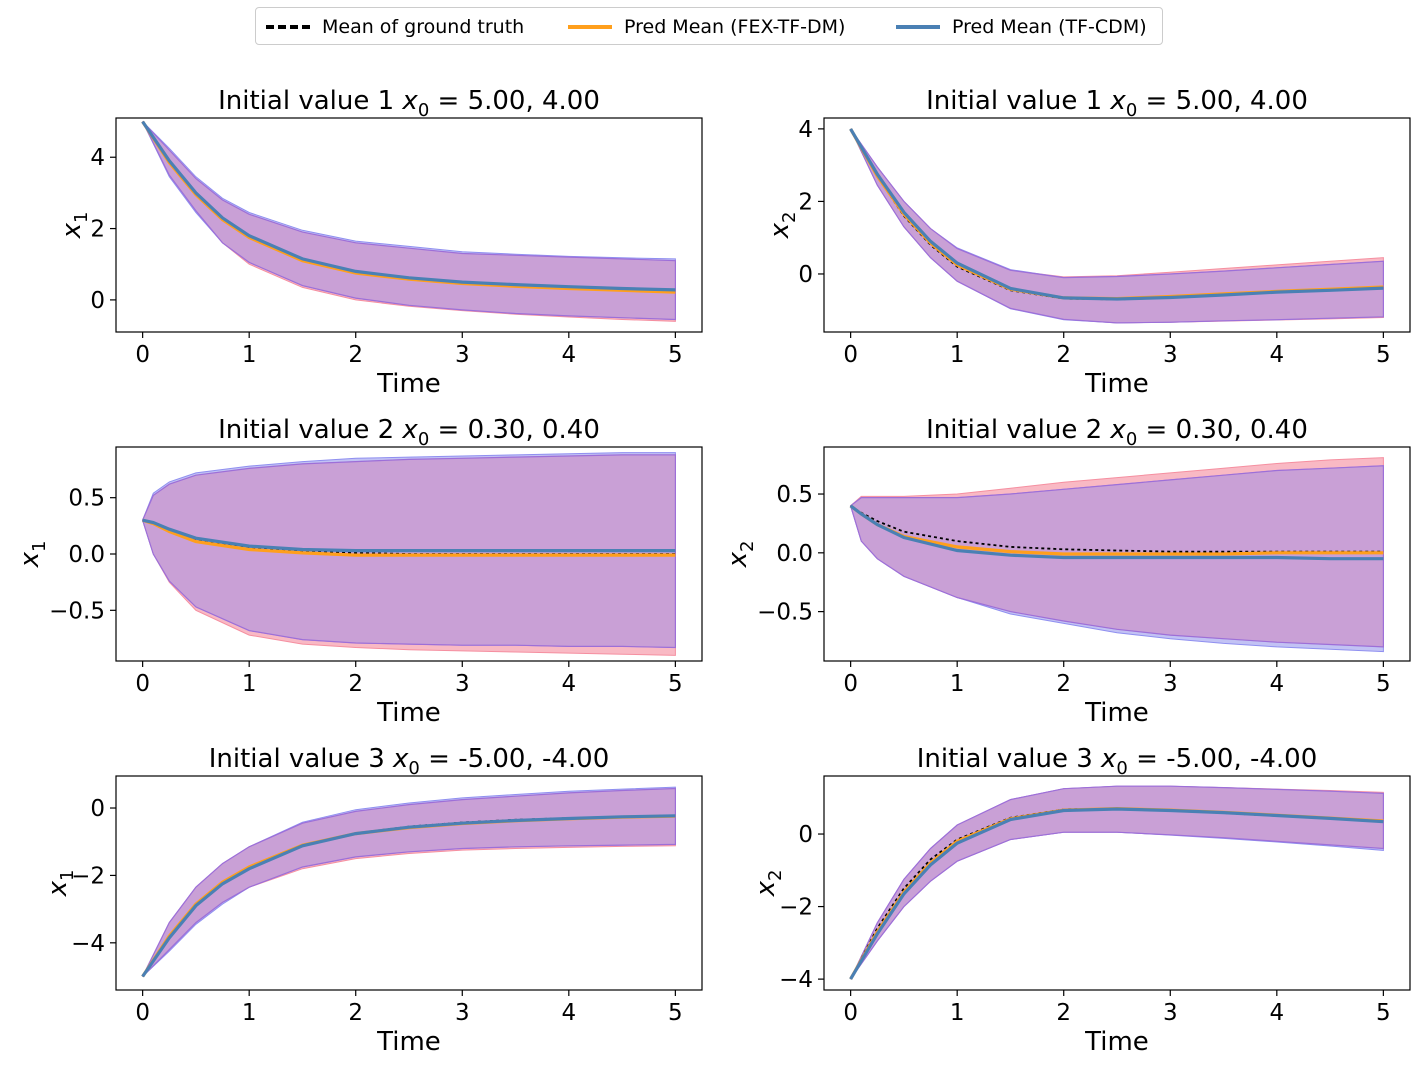 The image size is (1420, 1068). I want to click on legend-swatch-ground-truth, so click(288, 27).